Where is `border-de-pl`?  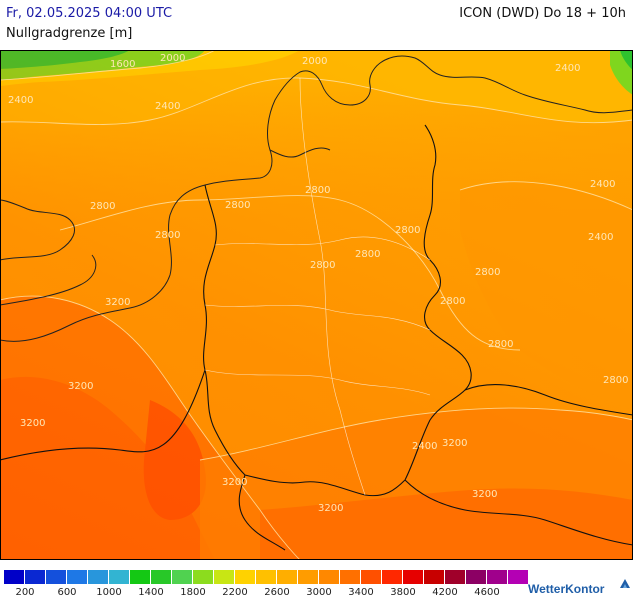 border-de-pl is located at coordinates (432, 227).